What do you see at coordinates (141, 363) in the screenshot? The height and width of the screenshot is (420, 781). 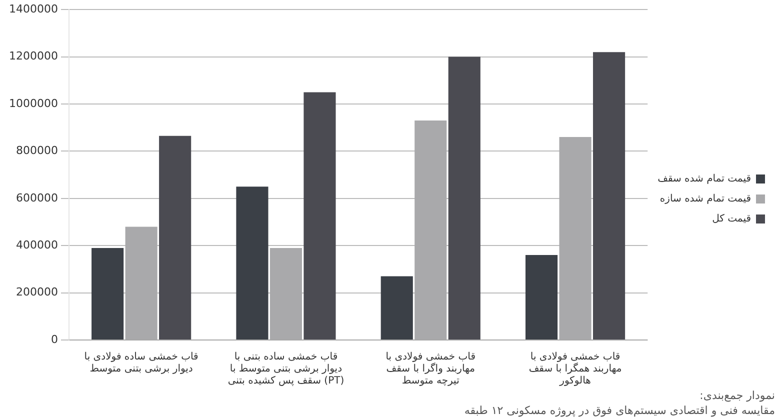 I see `x-tick-label: قاب خمشی ساده فولادی با دیوار برشی بتنی متوسط` at bounding box center [141, 363].